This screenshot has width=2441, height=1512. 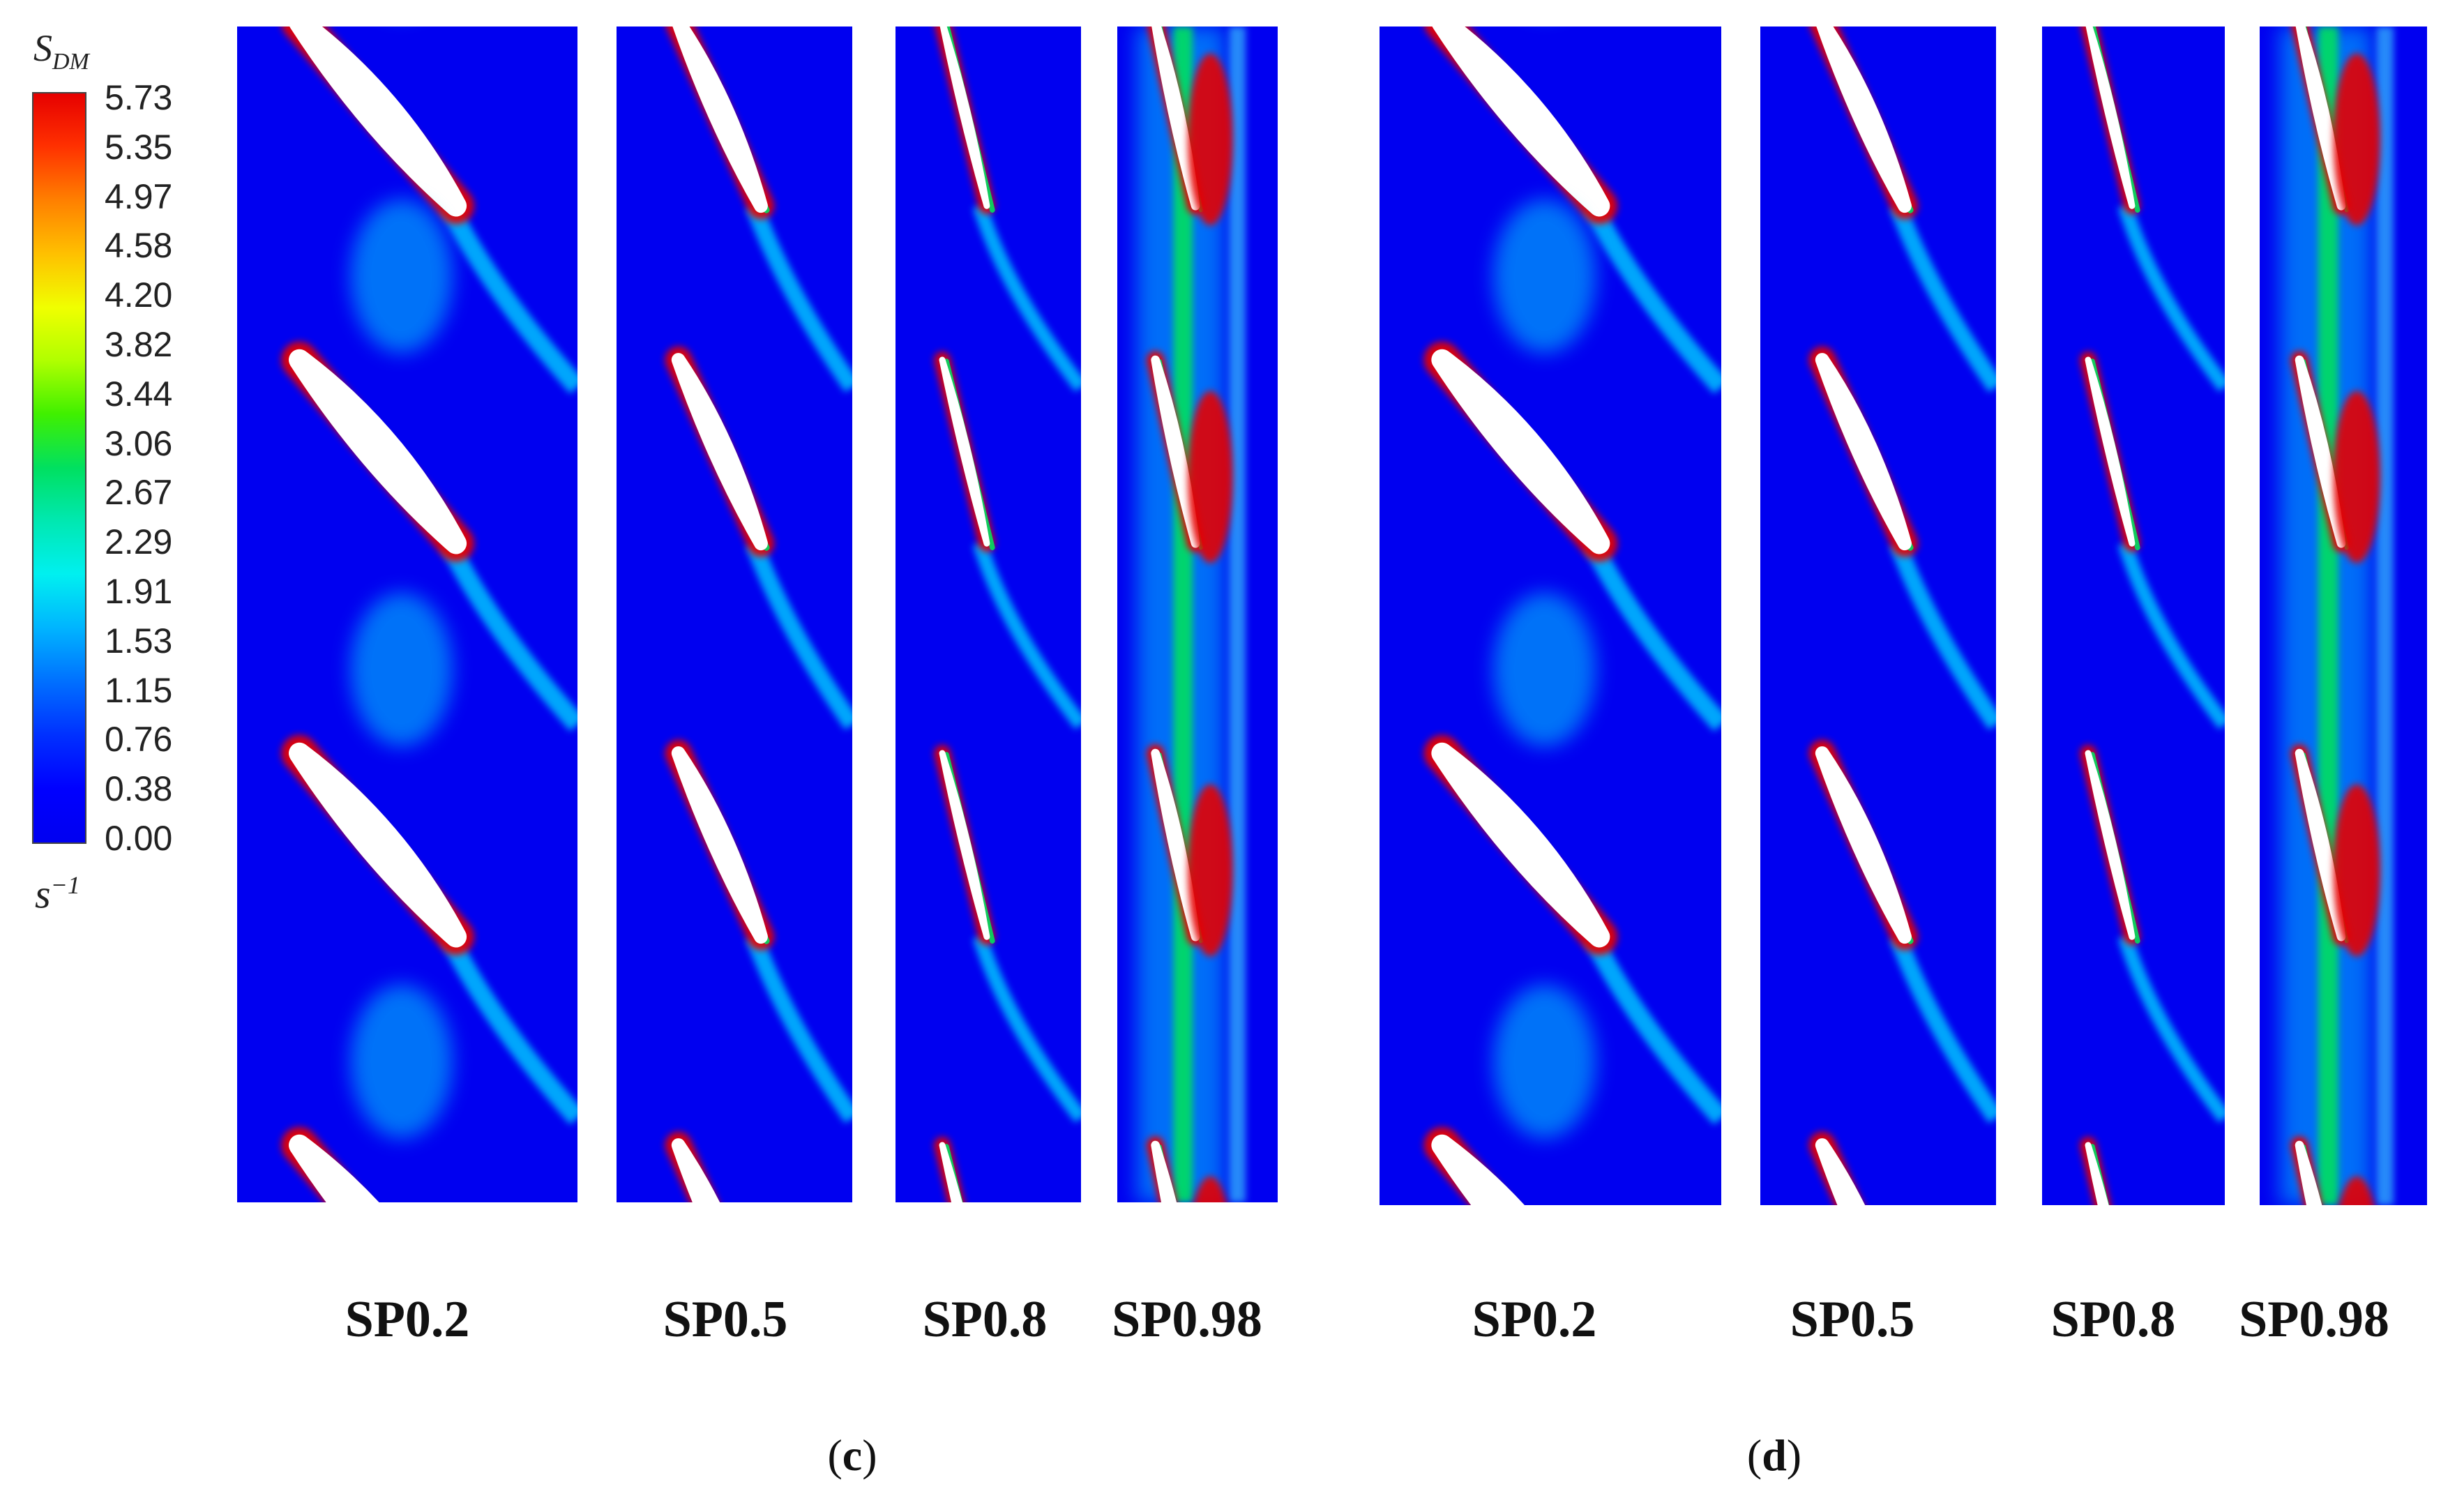 What do you see at coordinates (1774, 1455) in the screenshot?
I see `subfigure-label-d: (d)` at bounding box center [1774, 1455].